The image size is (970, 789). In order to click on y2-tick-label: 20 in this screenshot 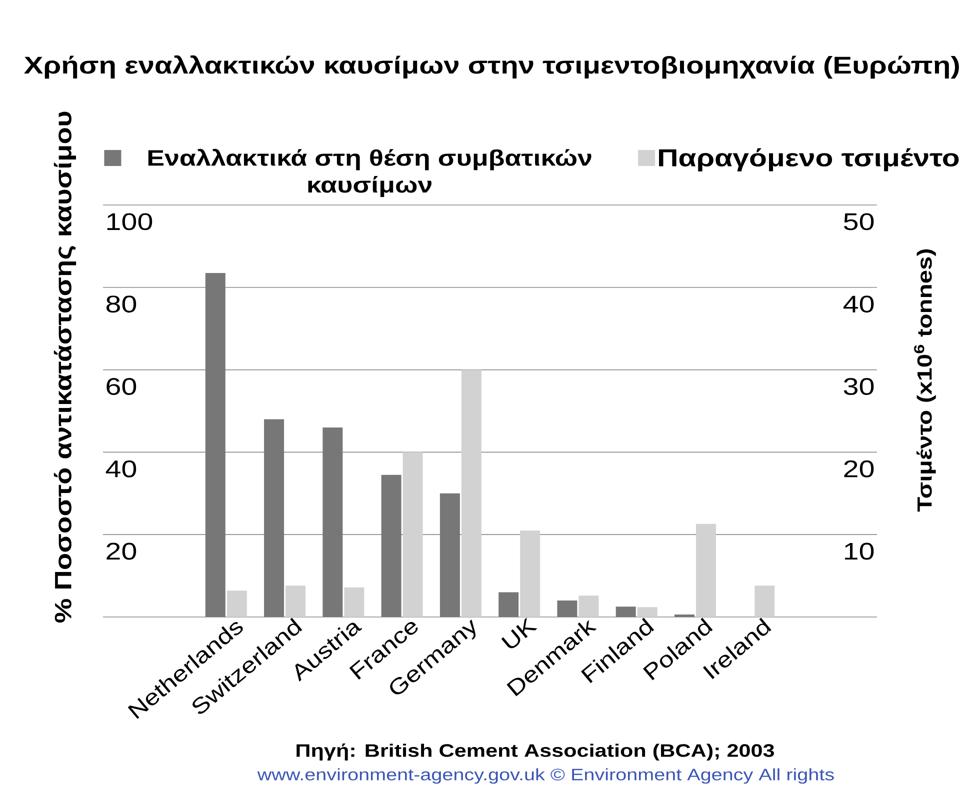, I will do `click(859, 469)`.